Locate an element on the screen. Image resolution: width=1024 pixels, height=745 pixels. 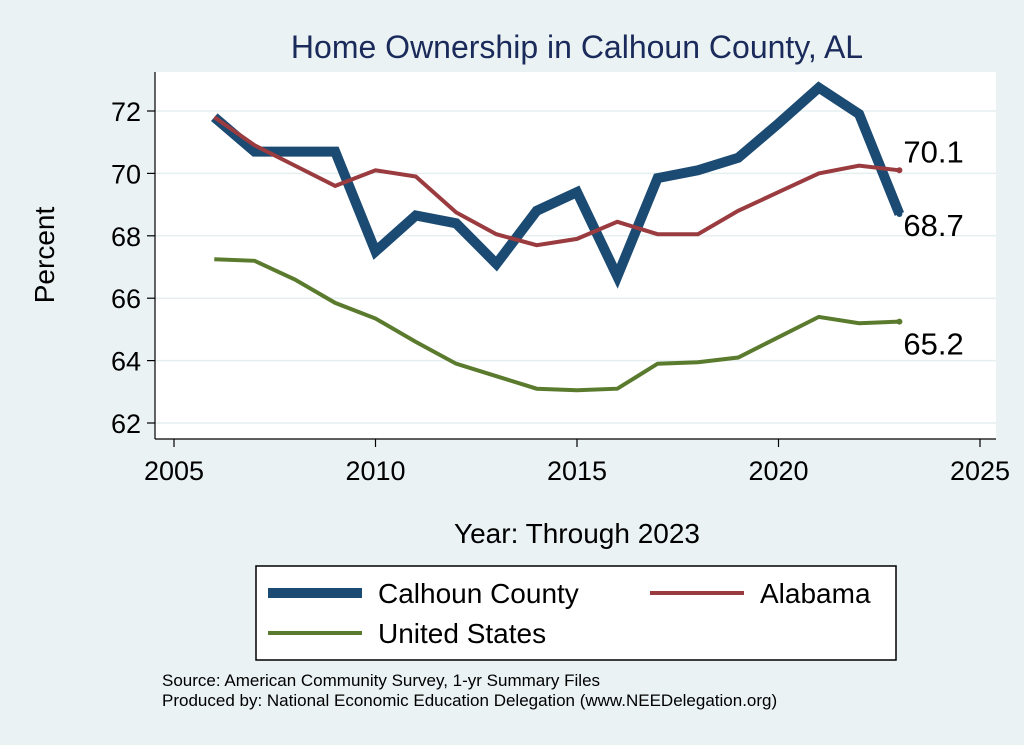
y-tick-label: 64 is located at coordinates (126, 362).